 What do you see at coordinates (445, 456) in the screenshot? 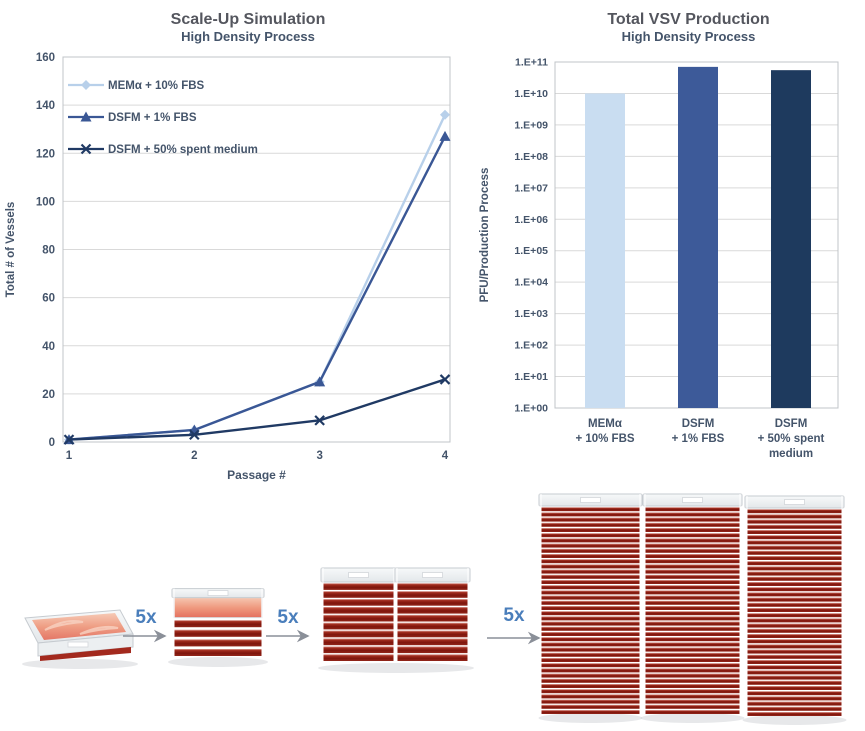
I see `svg-text: 4` at bounding box center [445, 456].